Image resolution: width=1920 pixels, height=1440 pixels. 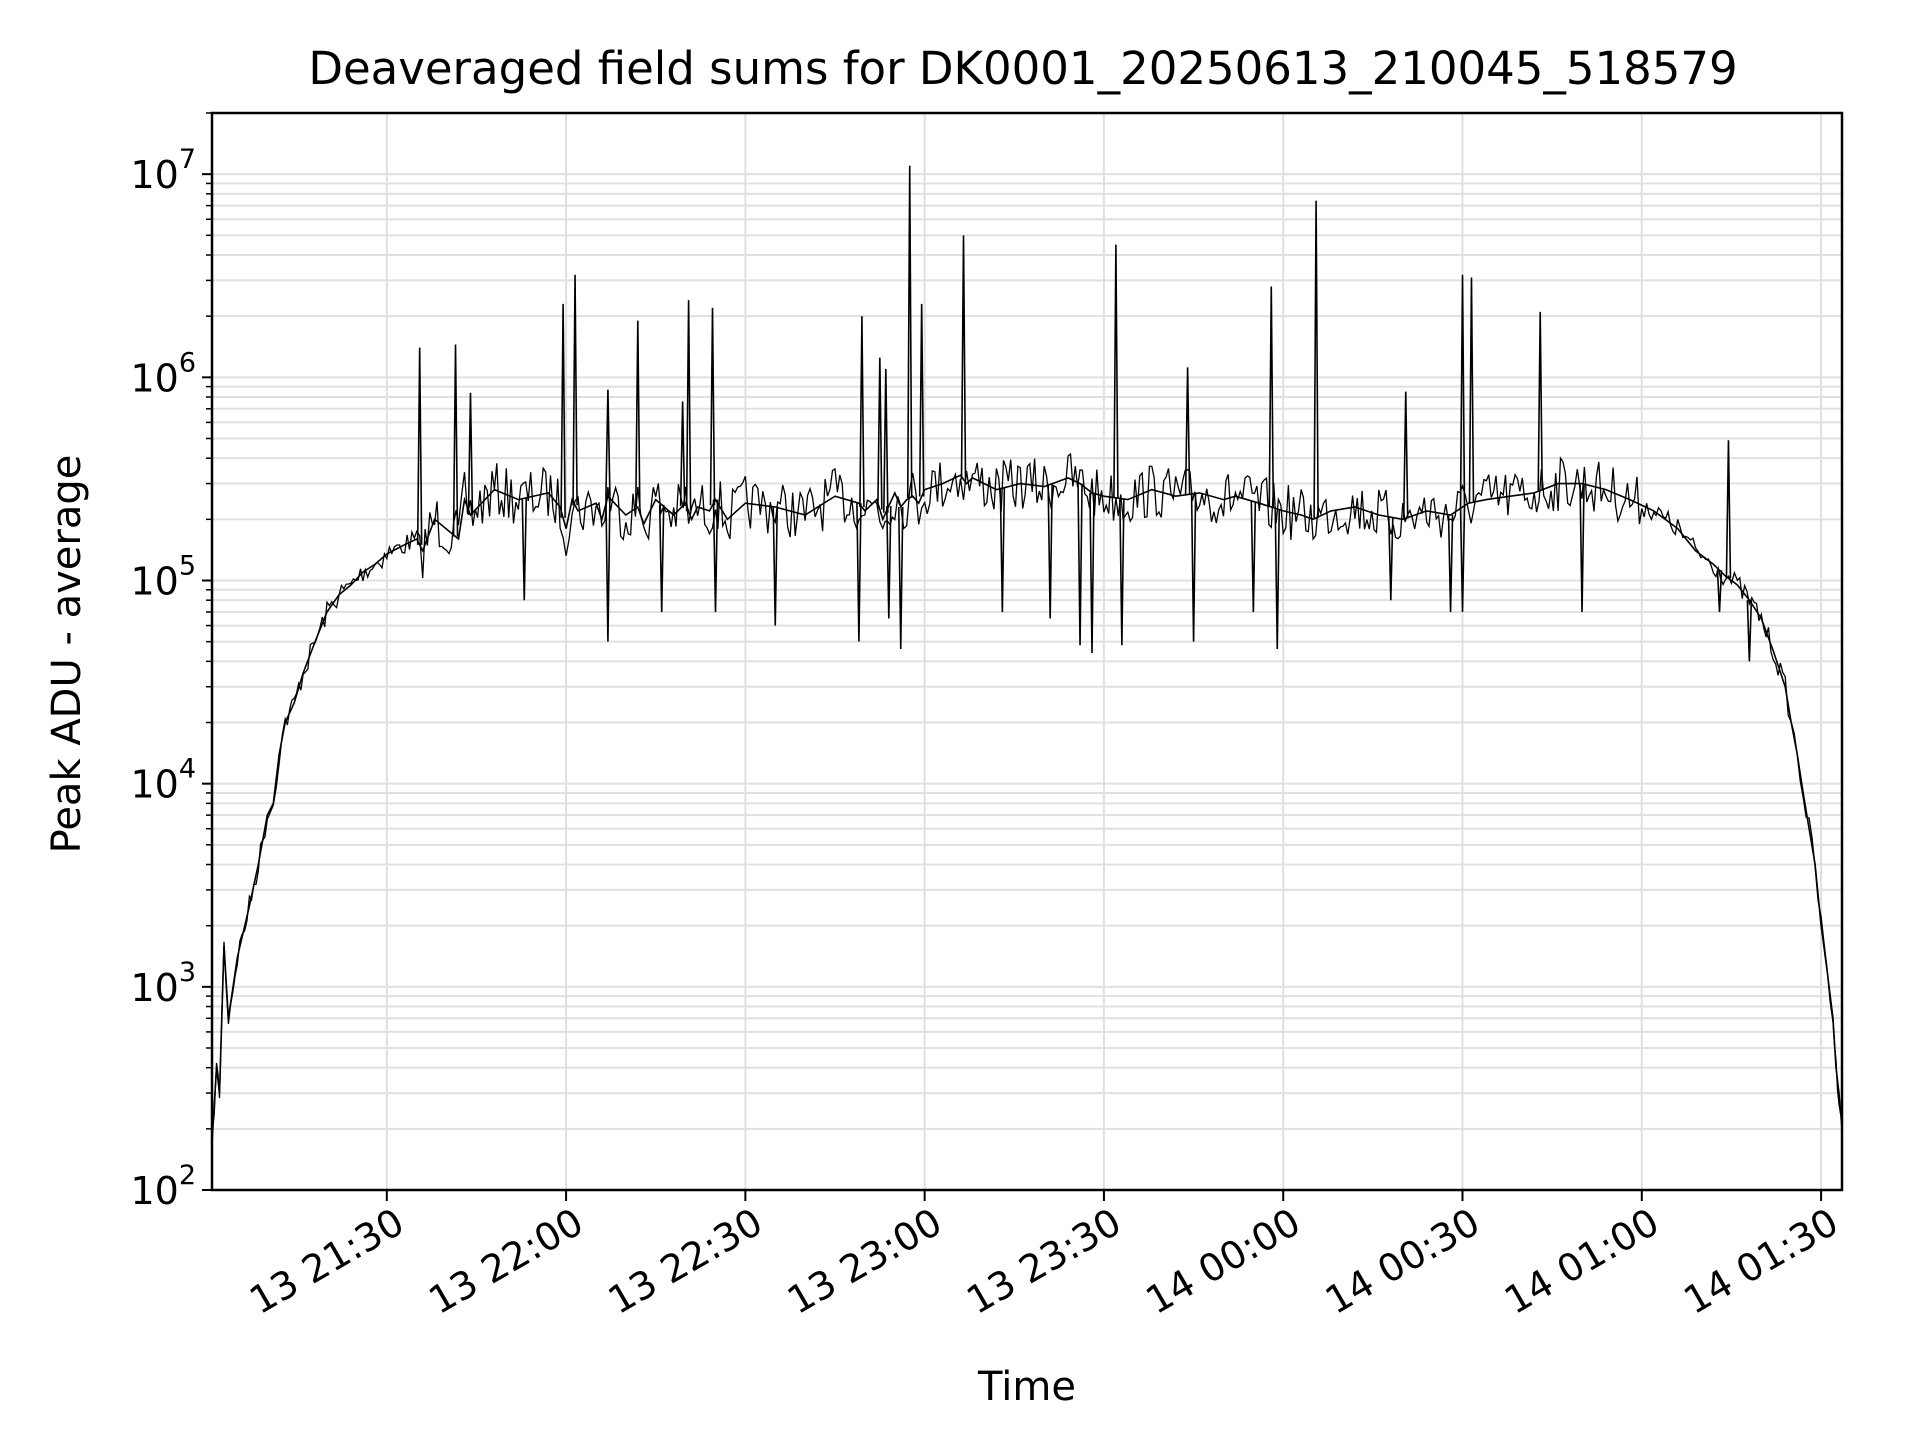 I want to click on y-tick-label: 10⁵, so click(x=163, y=576).